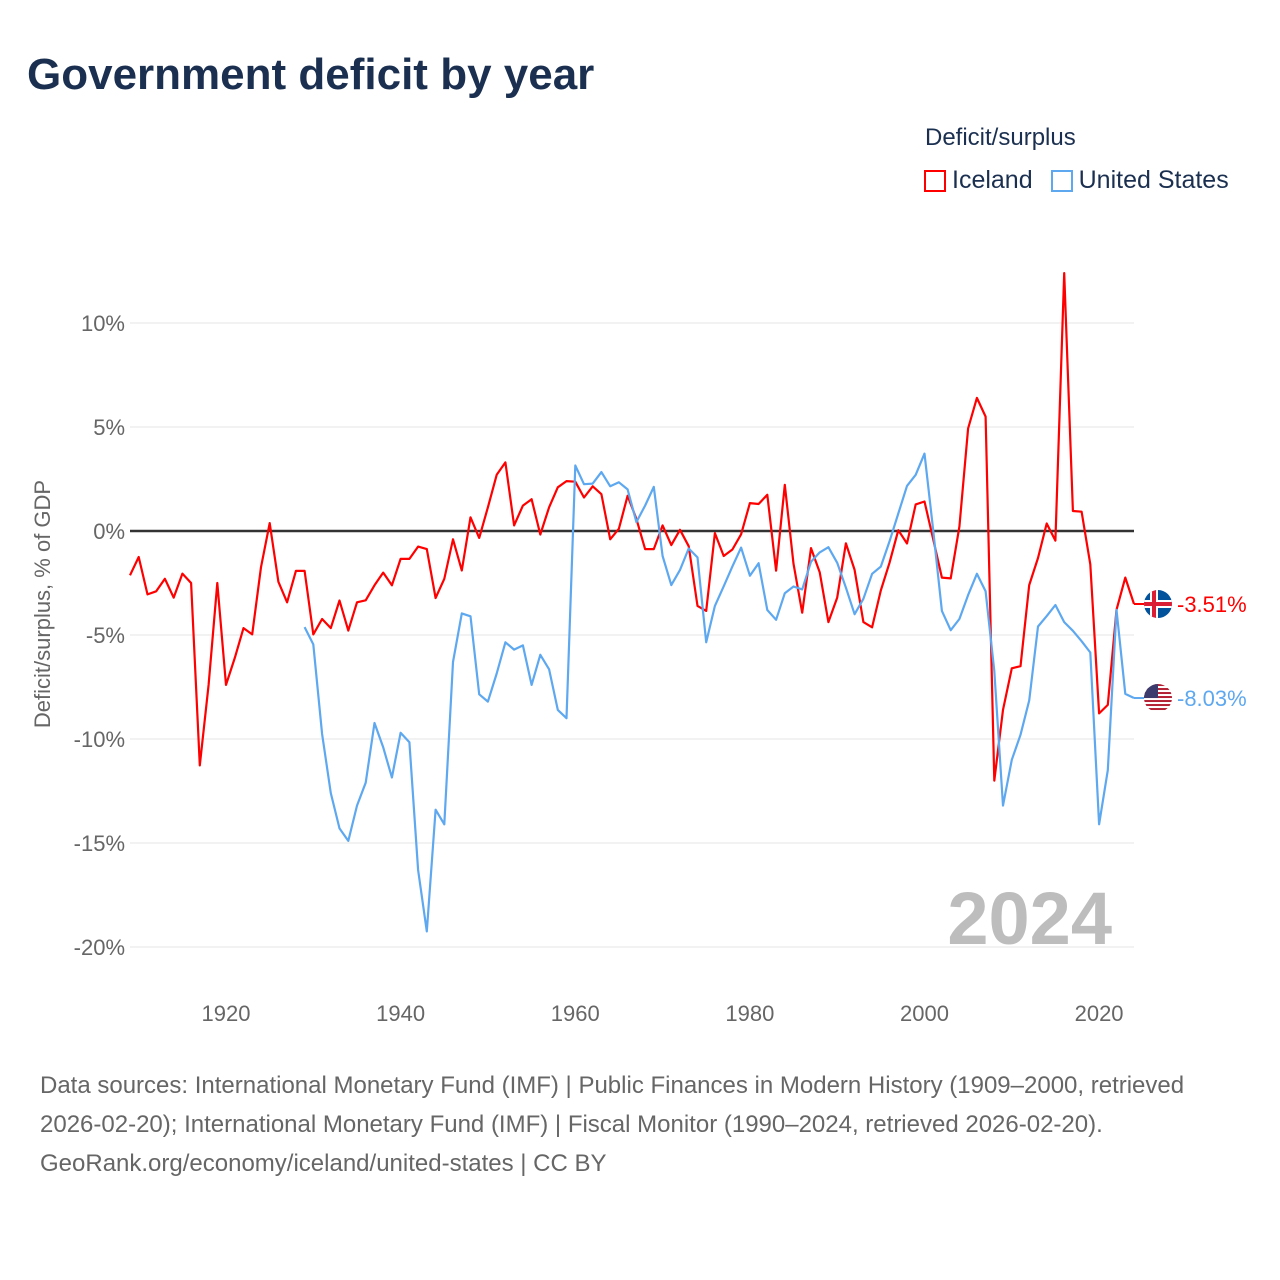  Describe the element at coordinates (1061, 180) in the screenshot. I see `legend-swatch-united-states` at that location.